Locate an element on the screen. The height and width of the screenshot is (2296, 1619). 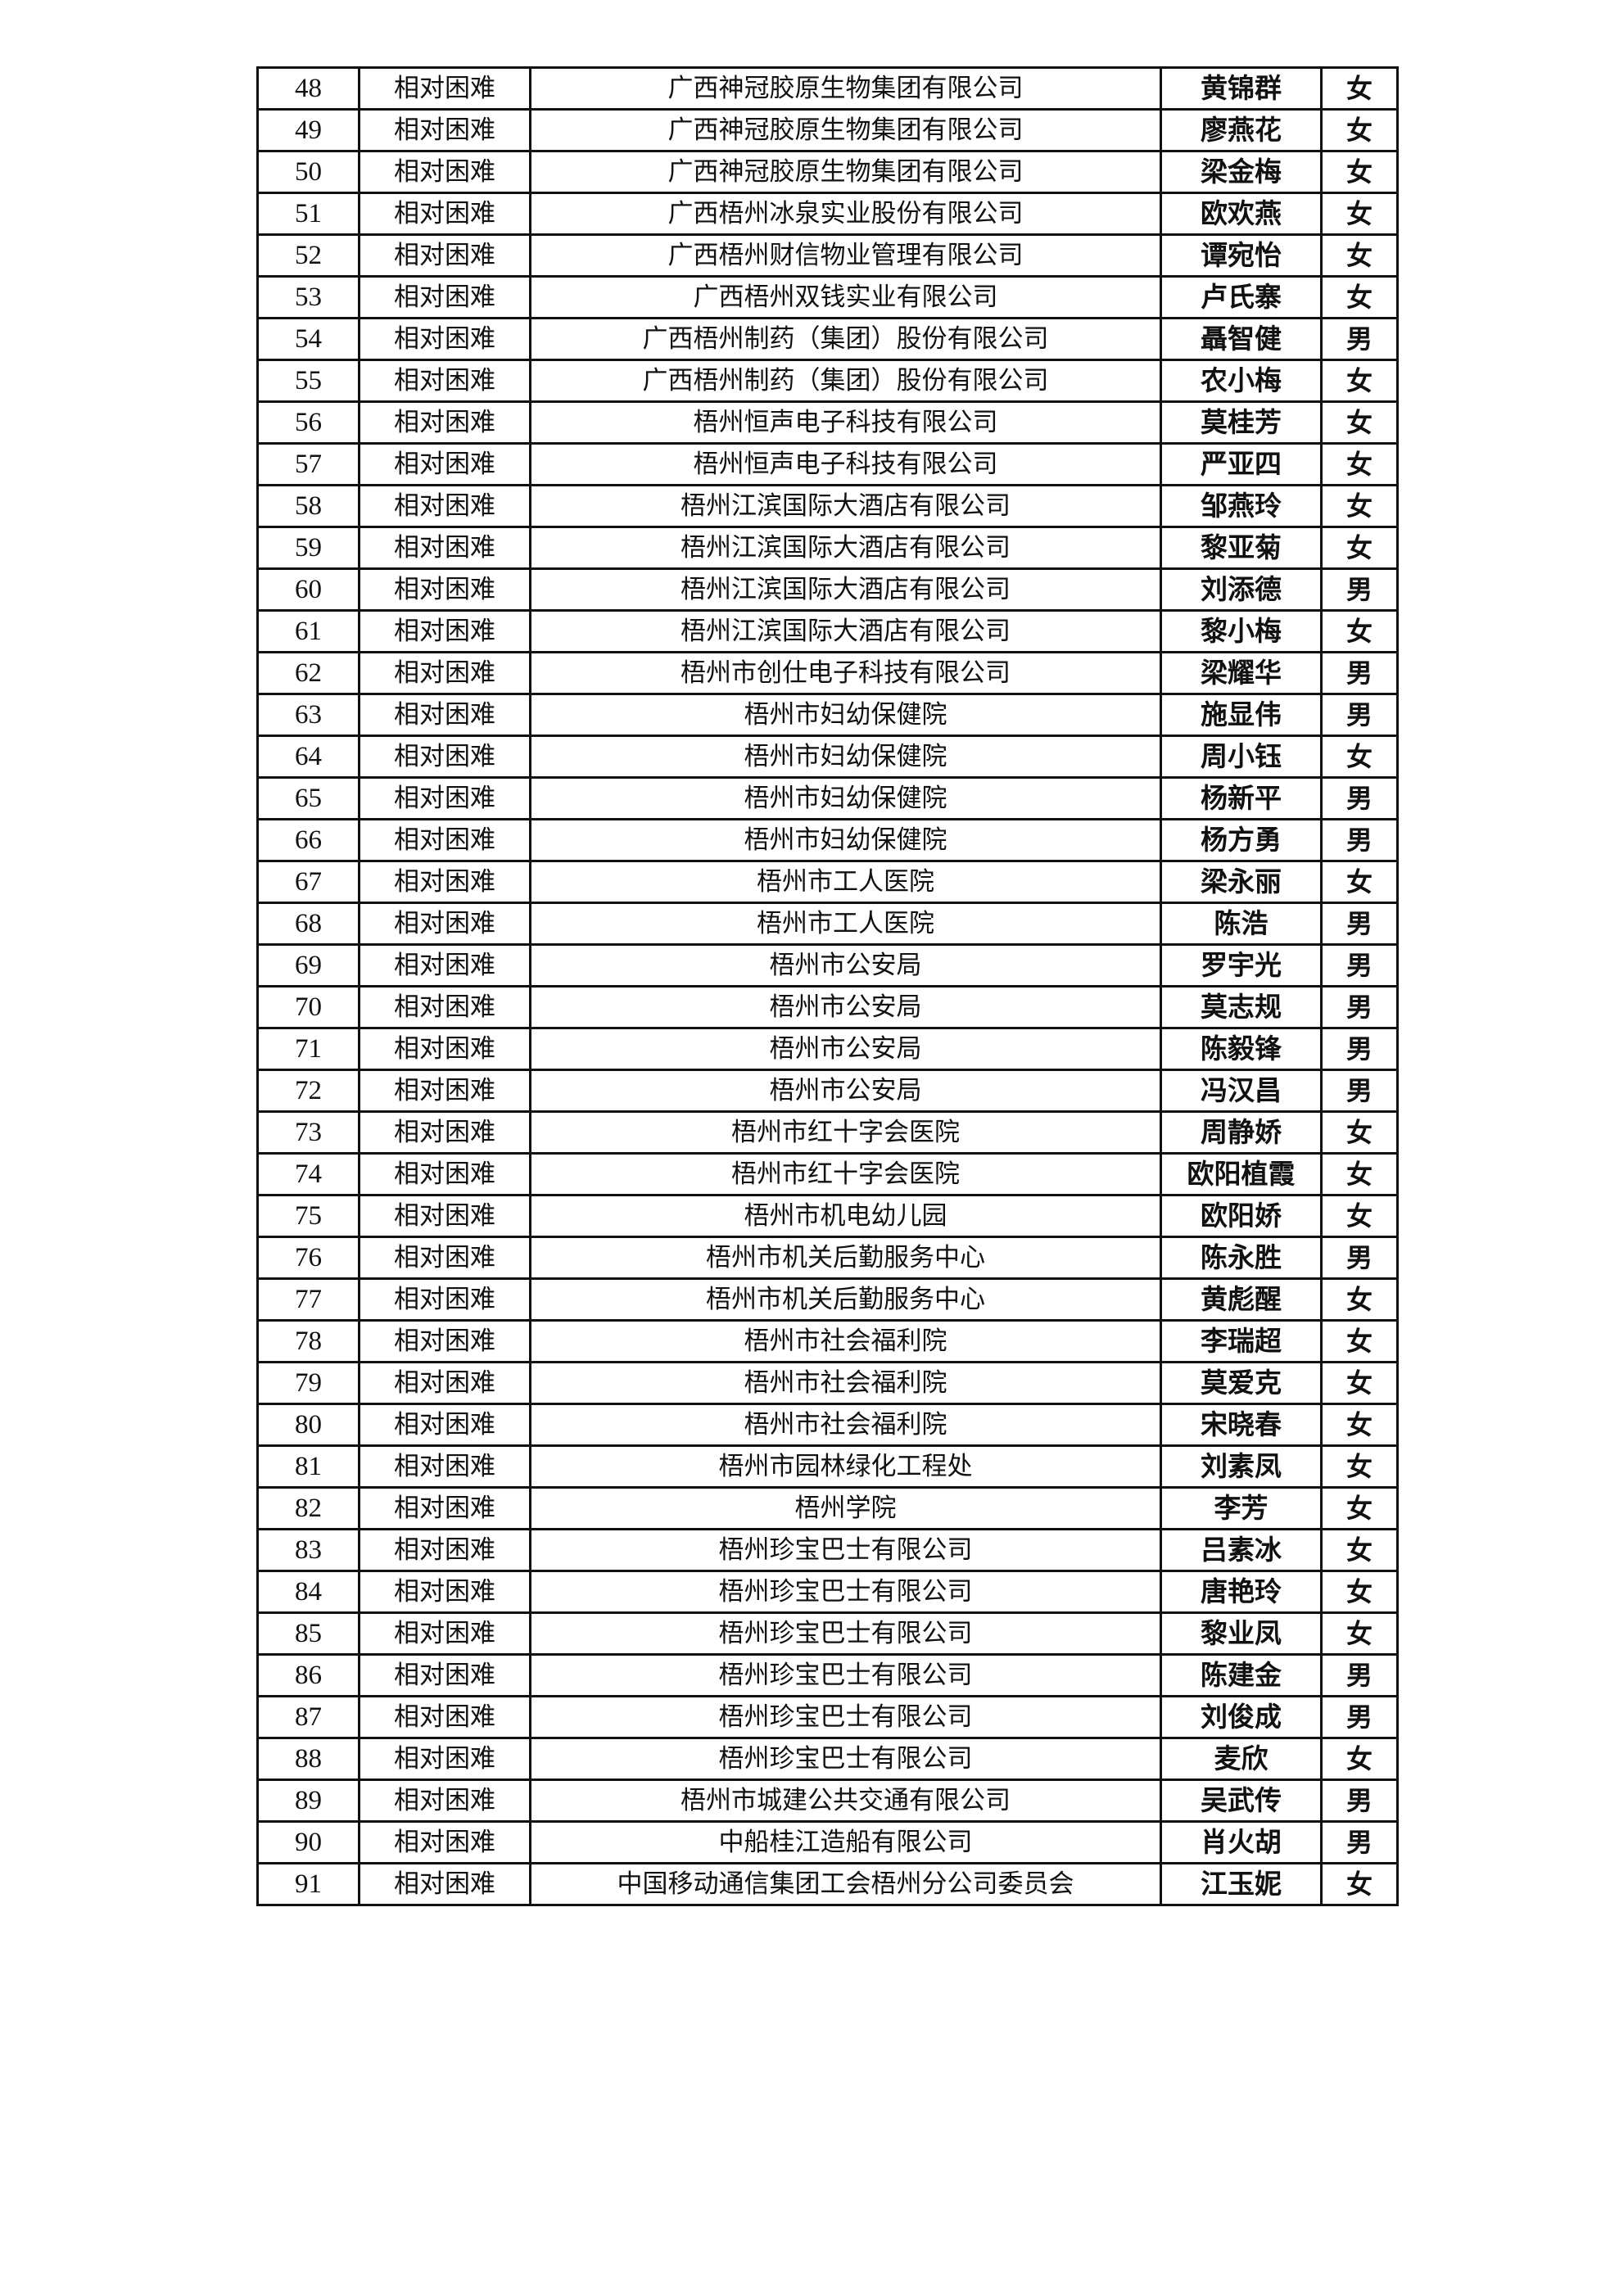
person-name-cell: 欧欢燕 is located at coordinates (1241, 214).